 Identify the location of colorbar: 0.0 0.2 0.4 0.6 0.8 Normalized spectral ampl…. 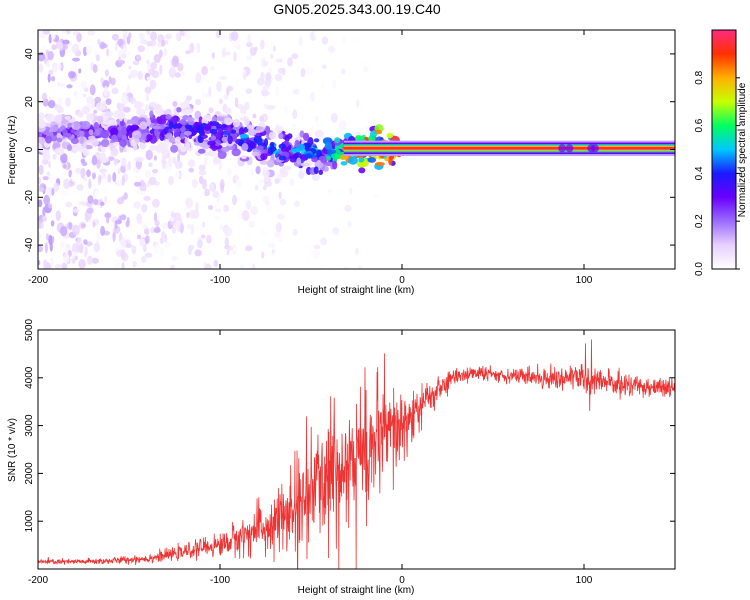
(721, 152).